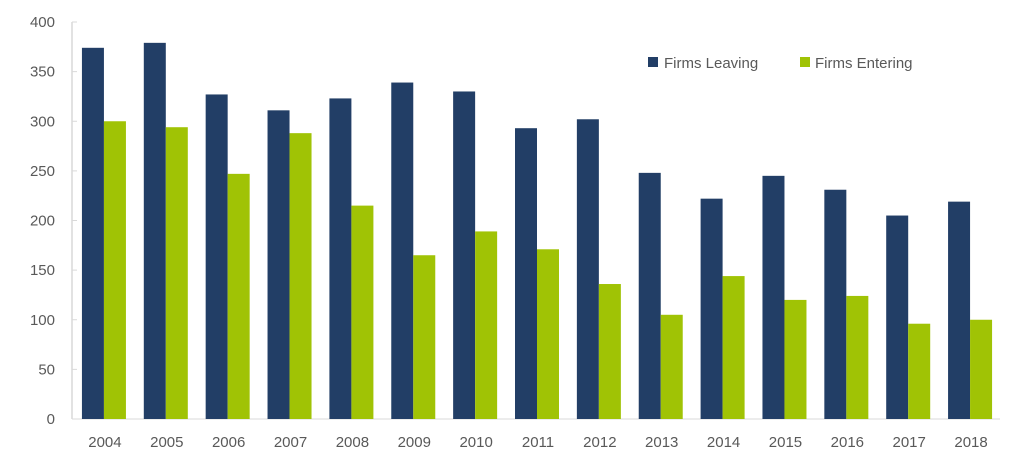 The image size is (1025, 463). I want to click on legend: Firms Leaving Firms Entering, so click(780, 63).